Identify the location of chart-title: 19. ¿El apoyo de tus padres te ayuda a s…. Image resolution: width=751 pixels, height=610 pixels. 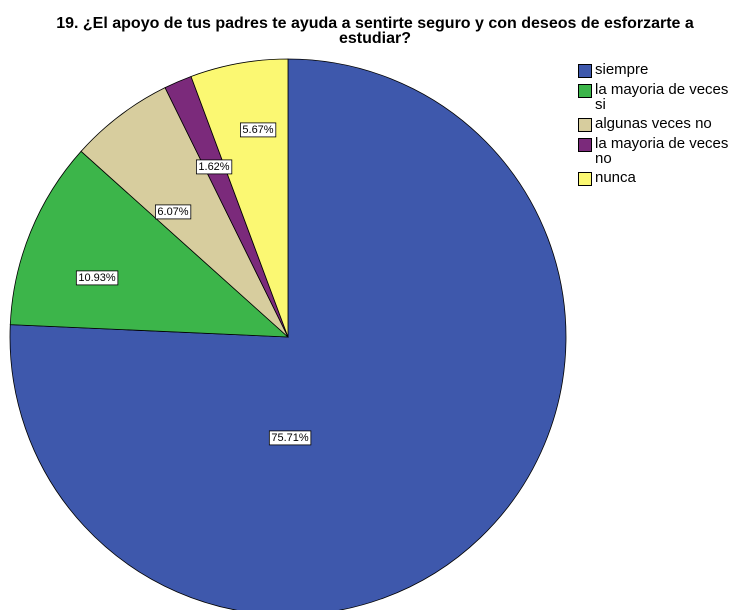
(375, 31).